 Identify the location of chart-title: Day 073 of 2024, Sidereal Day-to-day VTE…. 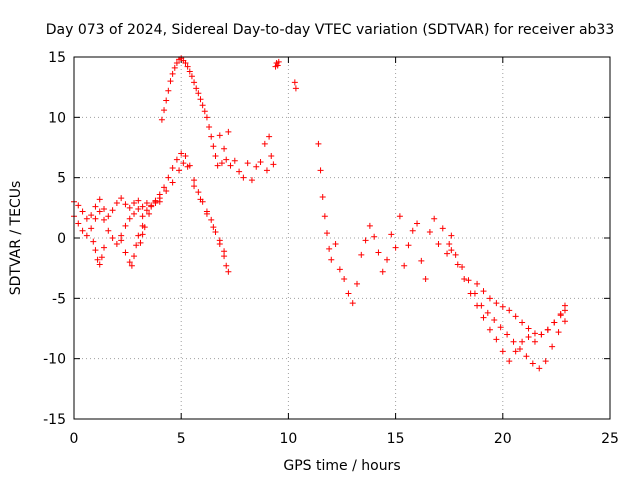
(330, 30).